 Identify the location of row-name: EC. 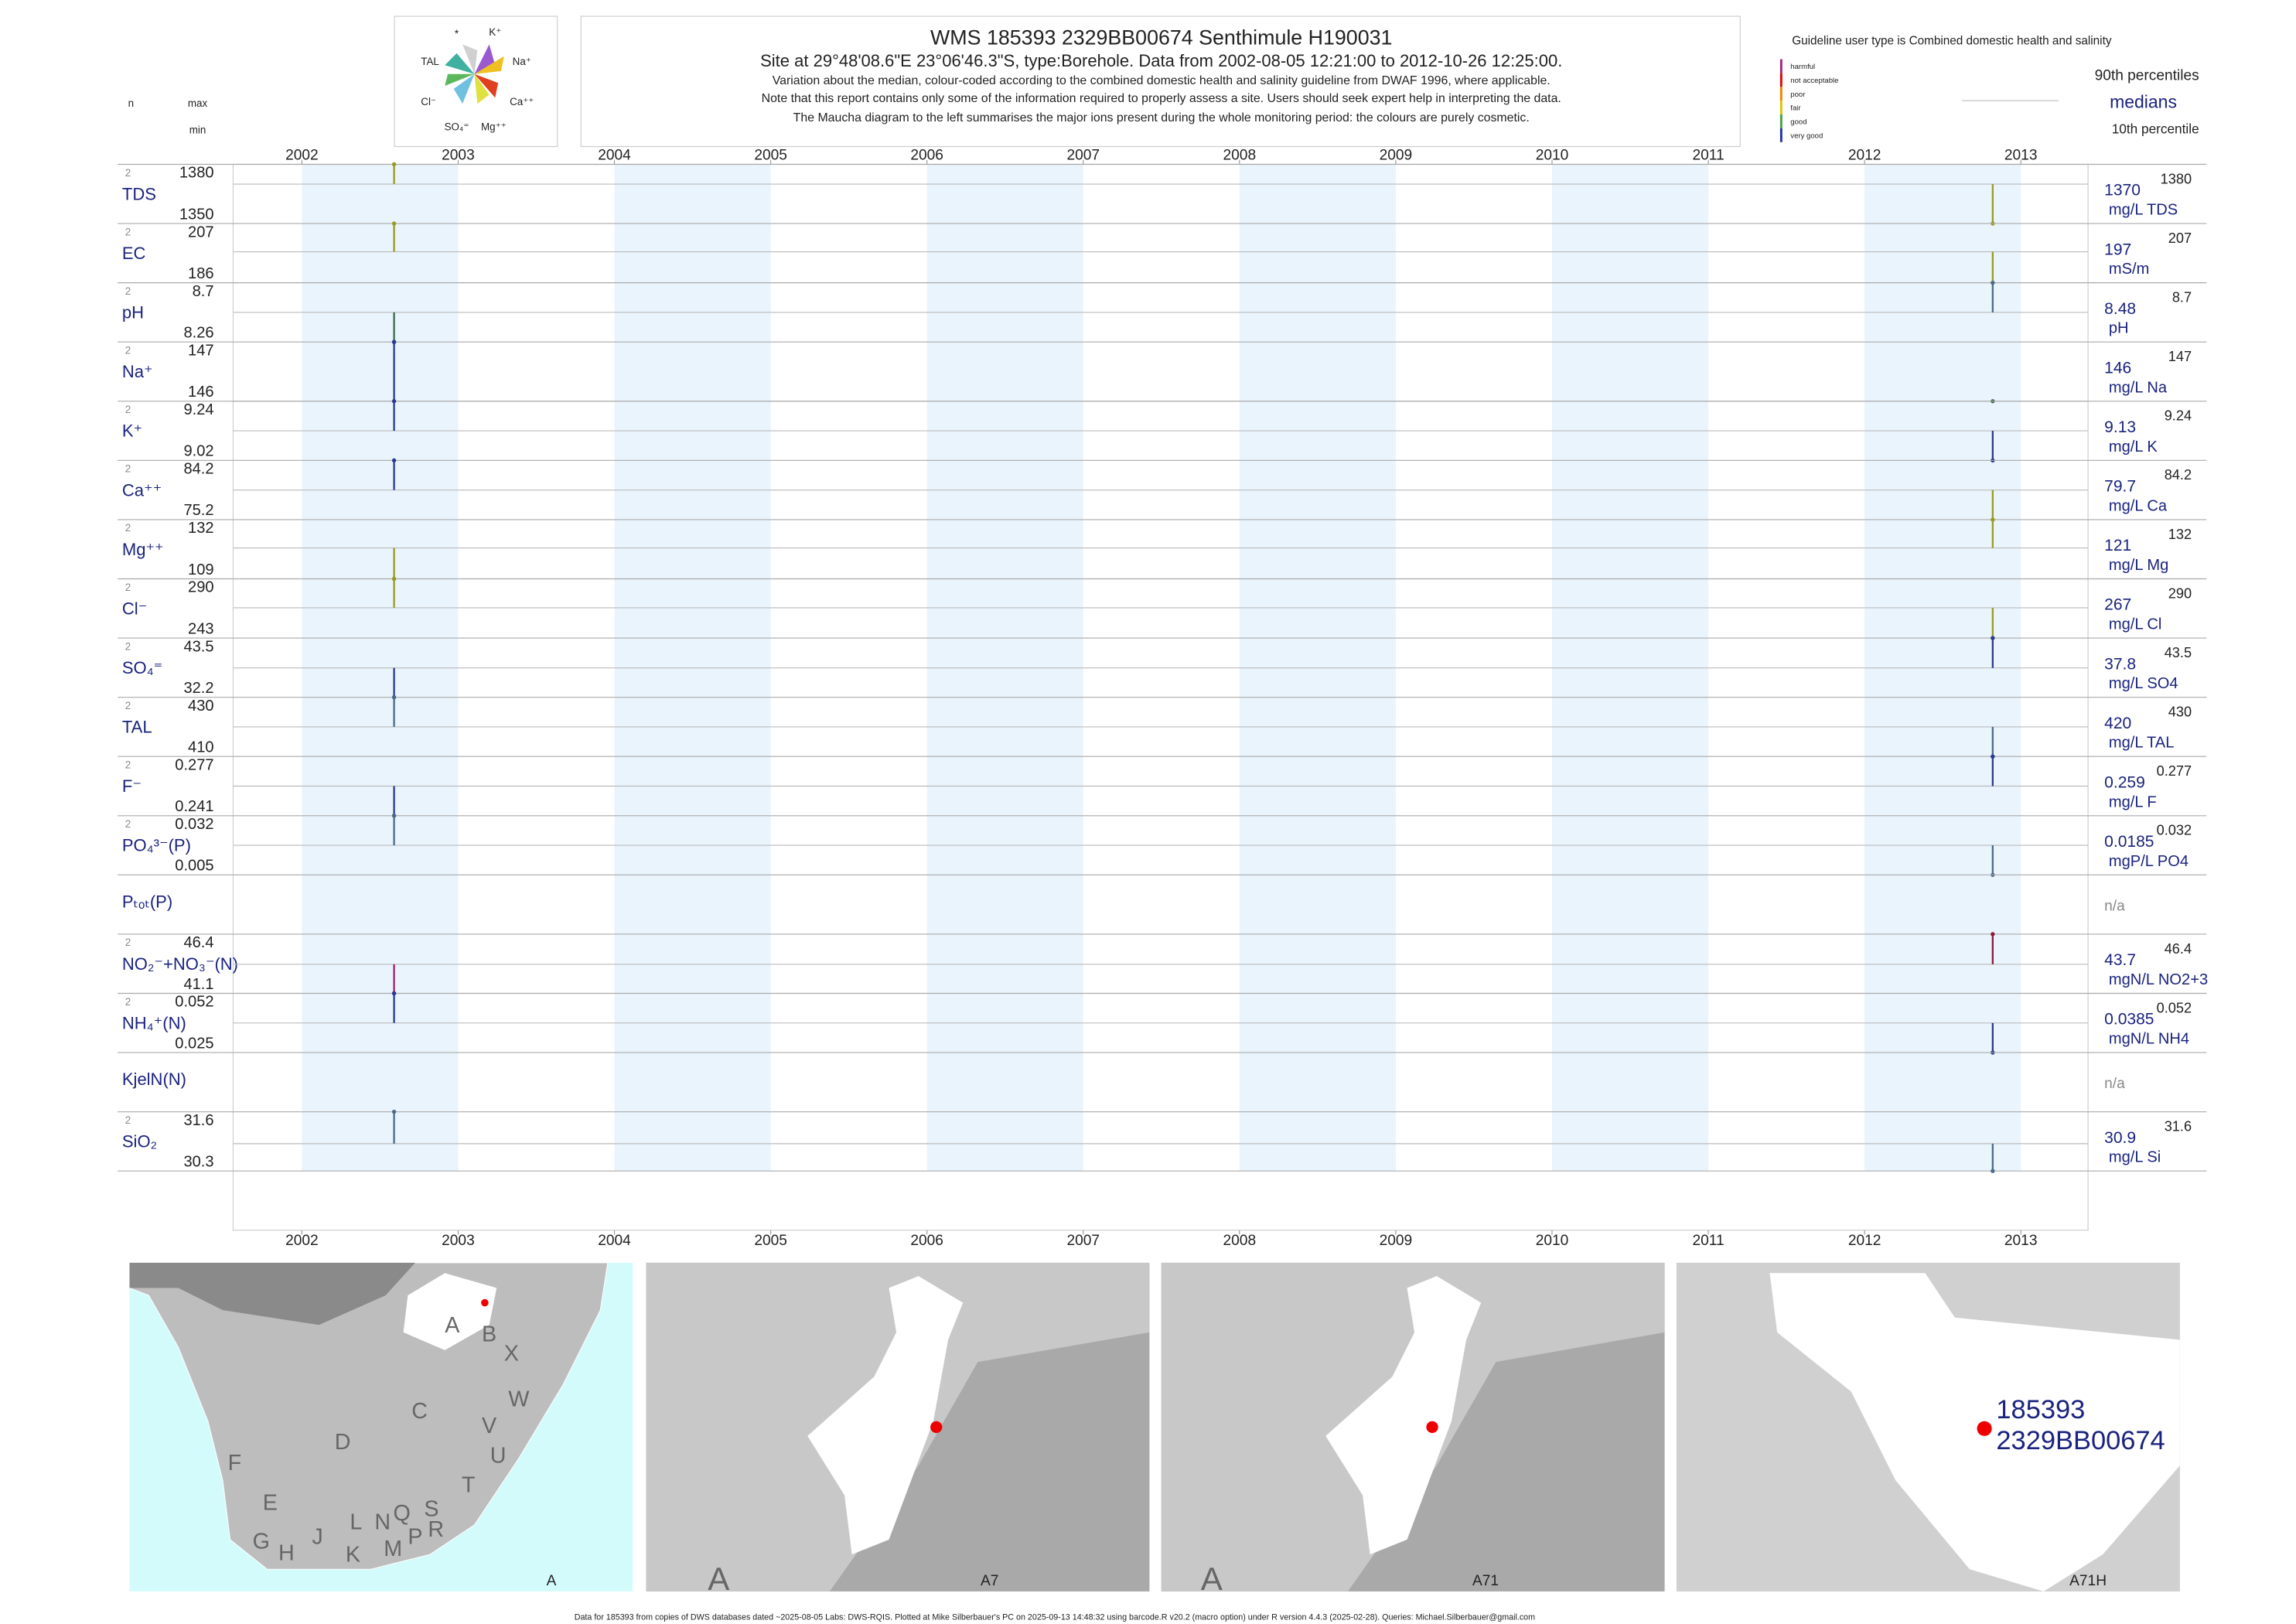
(134, 253).